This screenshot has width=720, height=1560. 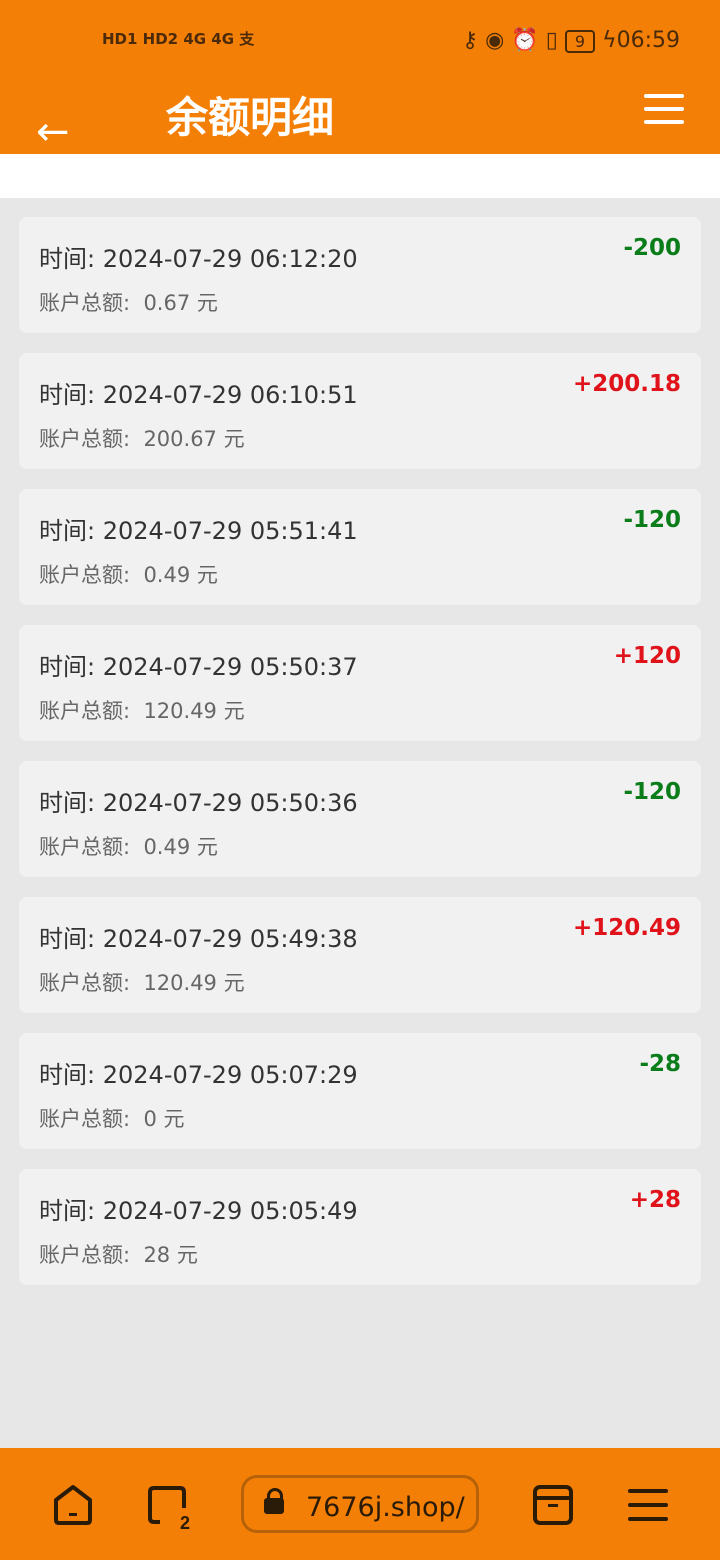 I want to click on record-time: 时间: 2024-07-29 05:50:37, so click(x=198, y=664).